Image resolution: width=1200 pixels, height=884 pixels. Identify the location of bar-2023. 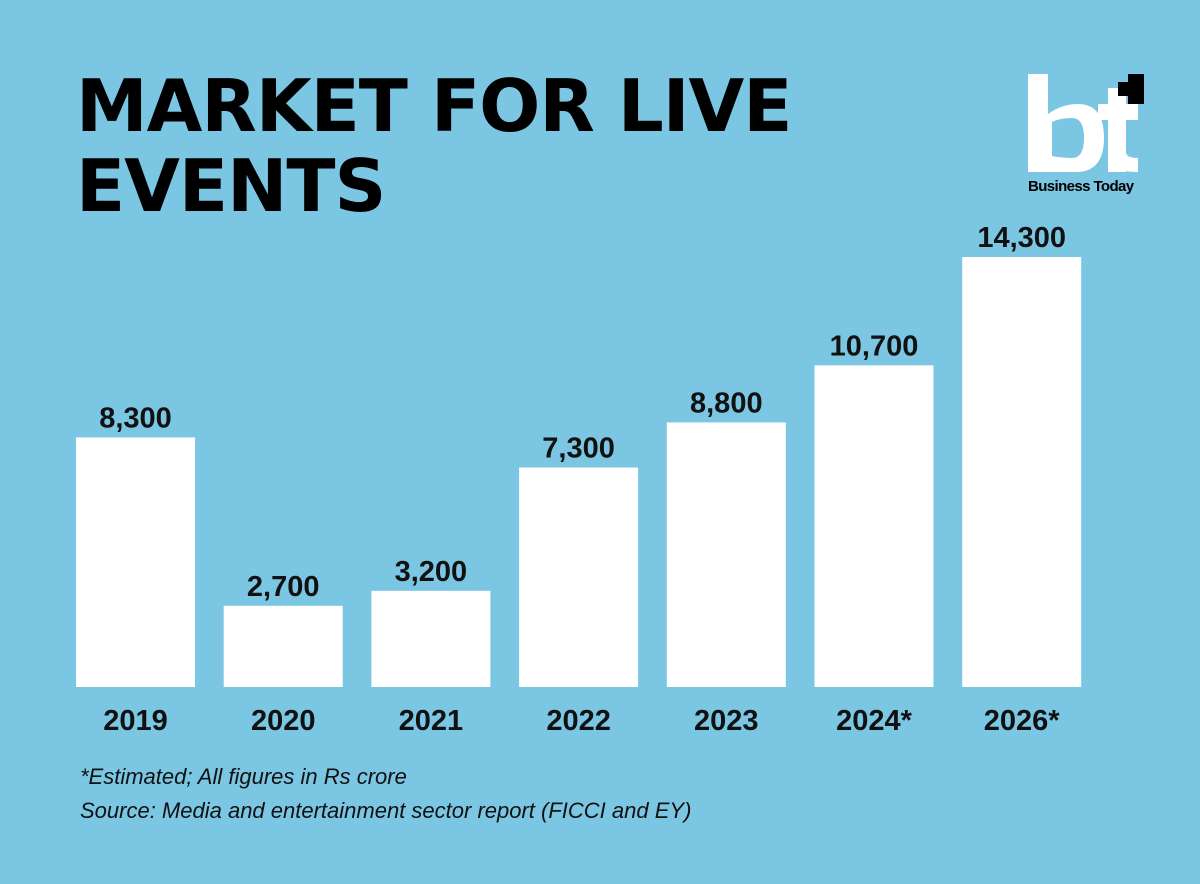
(726, 554).